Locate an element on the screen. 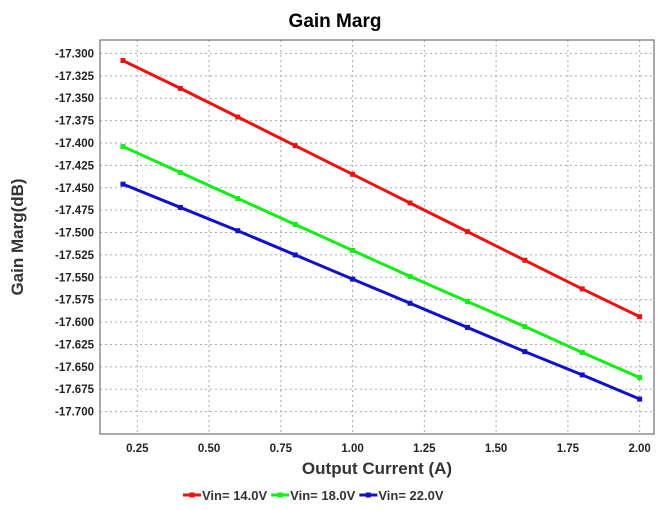  x-tick-label: 0.25 is located at coordinates (137, 449).